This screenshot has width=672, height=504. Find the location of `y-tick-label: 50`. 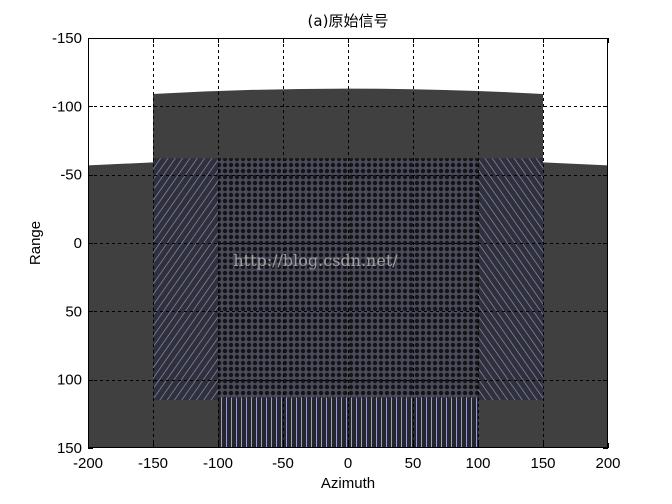

y-tick-label: 50 is located at coordinates (73, 311).